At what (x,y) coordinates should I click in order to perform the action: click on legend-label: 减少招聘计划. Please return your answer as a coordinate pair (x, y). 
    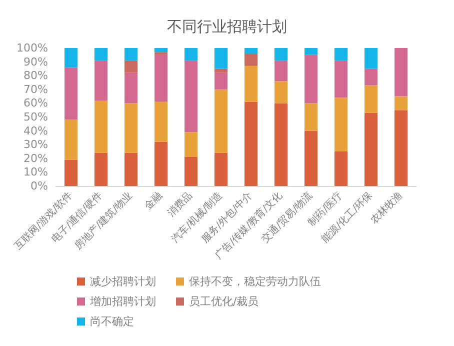
    Looking at the image, I should click on (123, 281).